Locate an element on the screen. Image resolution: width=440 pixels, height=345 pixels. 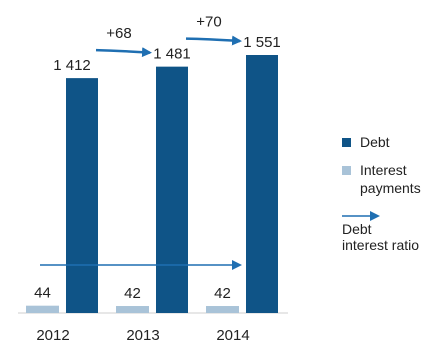
value-label-debt-2014: 1 551 is located at coordinates (262, 42).